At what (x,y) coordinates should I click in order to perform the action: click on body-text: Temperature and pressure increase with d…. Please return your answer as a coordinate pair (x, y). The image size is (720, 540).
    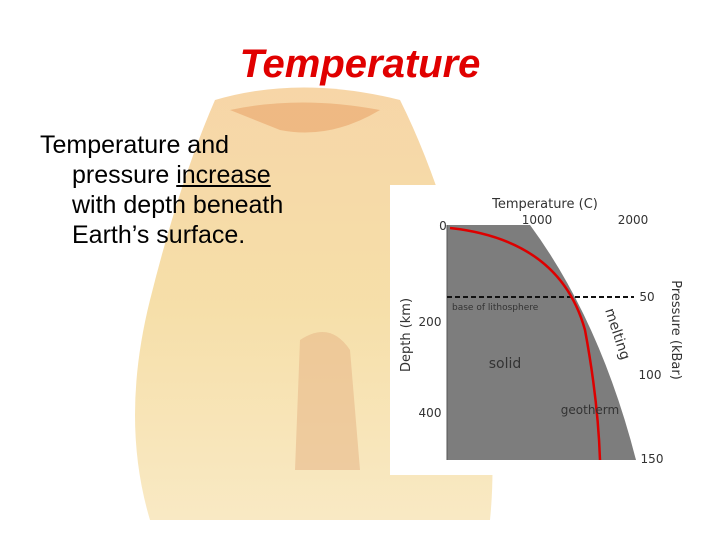
    Looking at the image, I should click on (161, 190).